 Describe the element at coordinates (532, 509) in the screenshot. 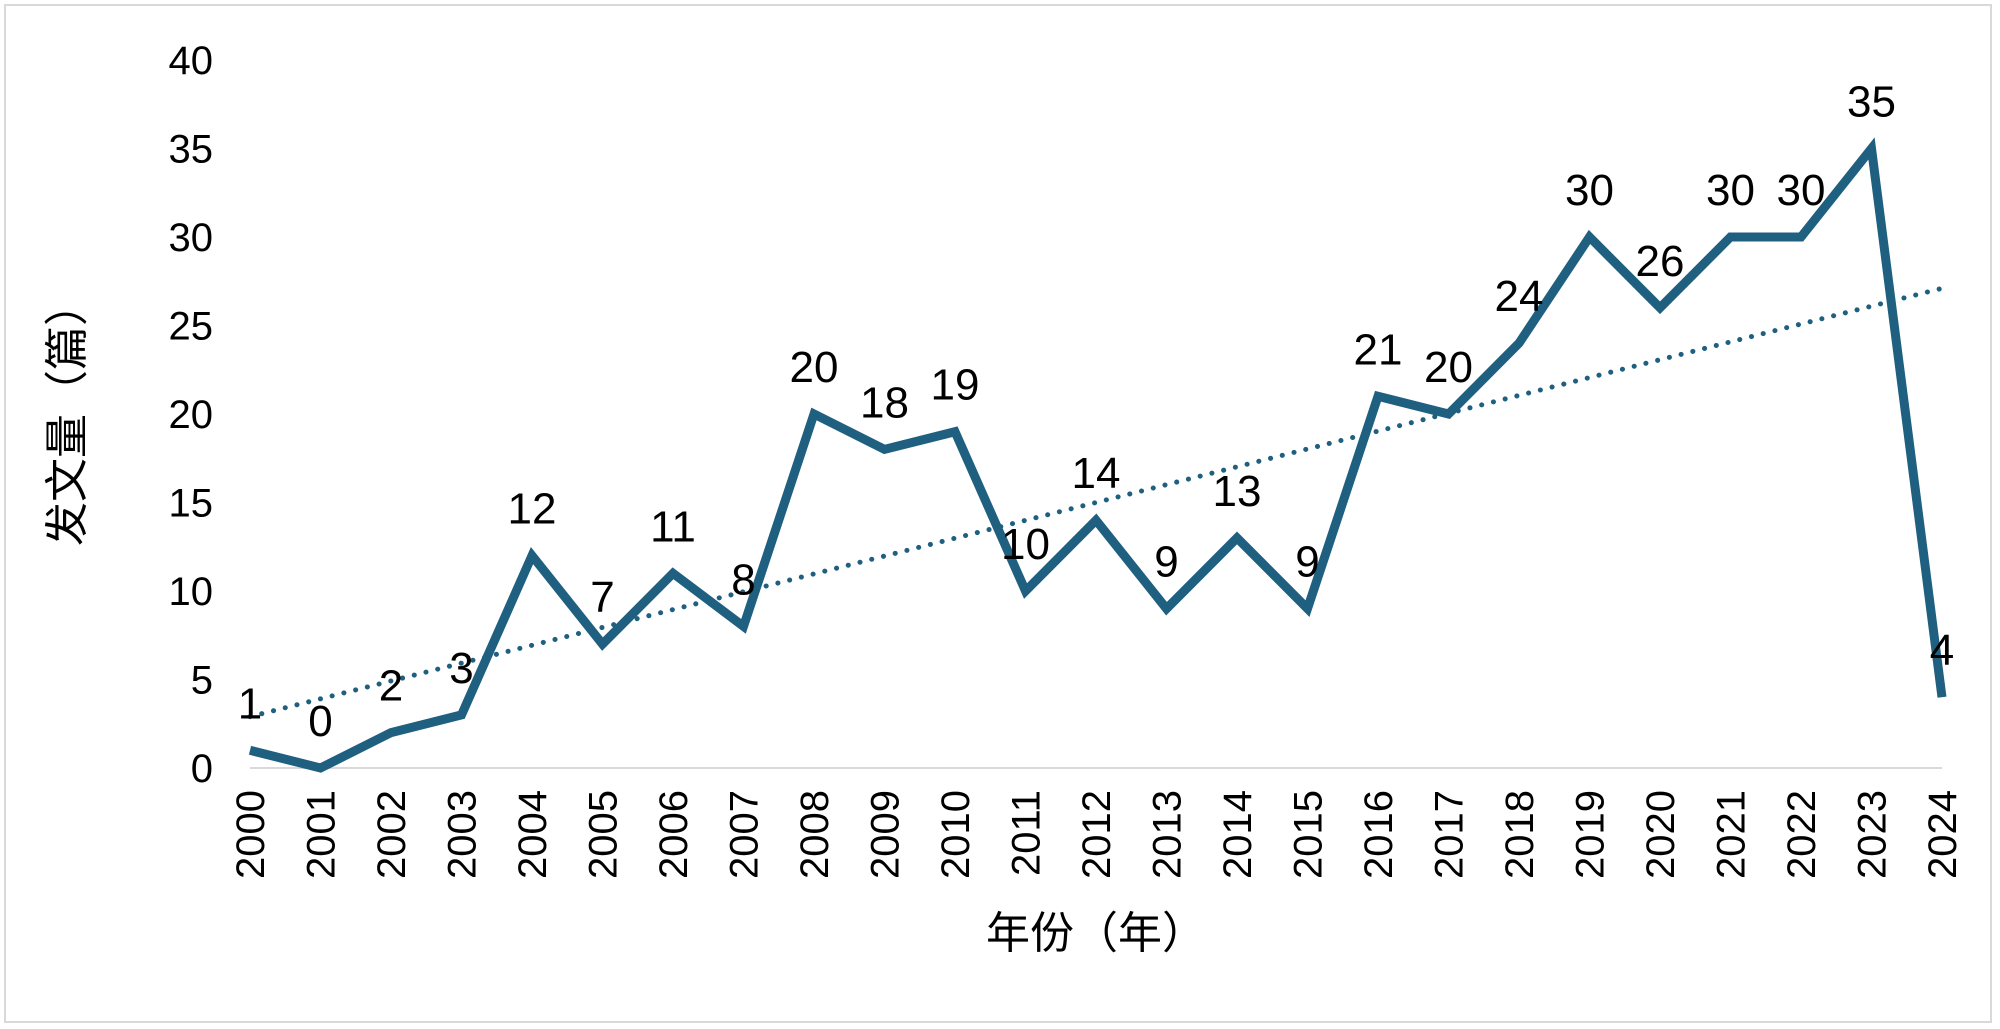

I see `data-label: 12` at that location.